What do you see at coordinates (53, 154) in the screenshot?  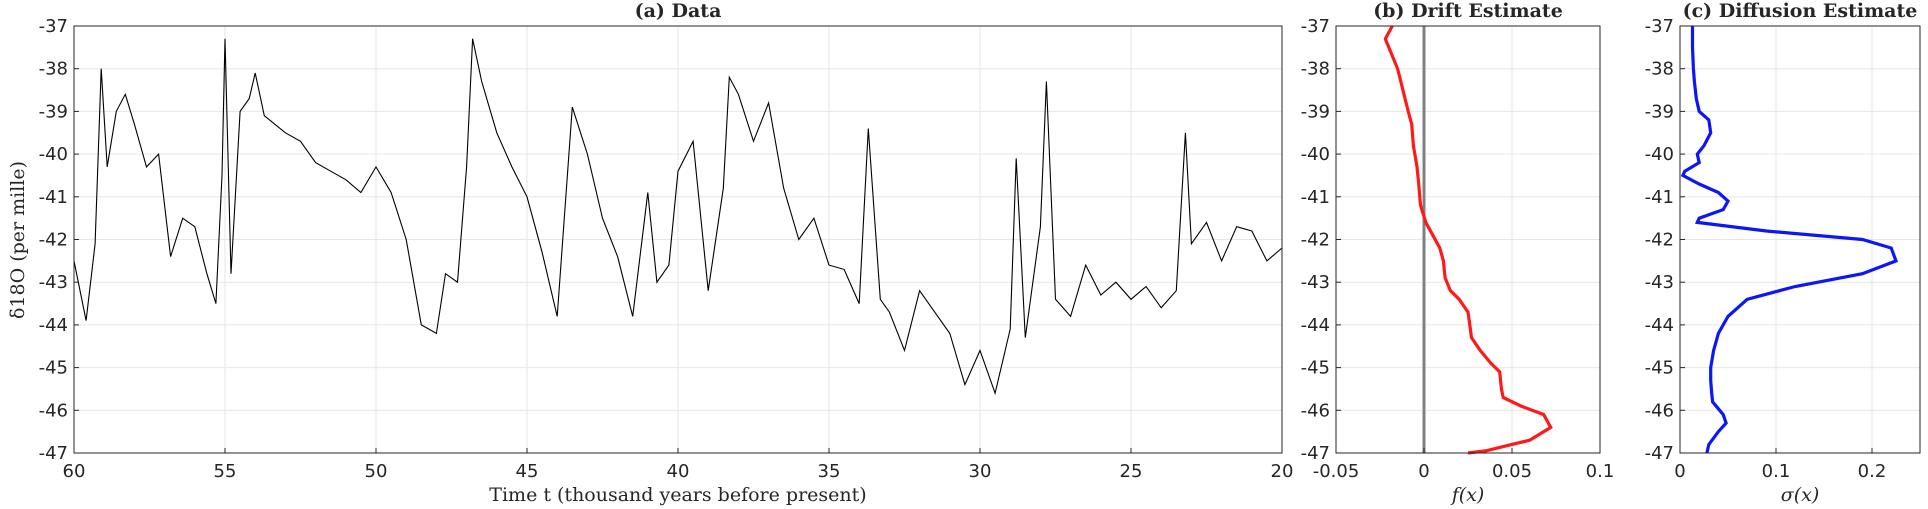 I see `panel-data-ytick-label: -40` at bounding box center [53, 154].